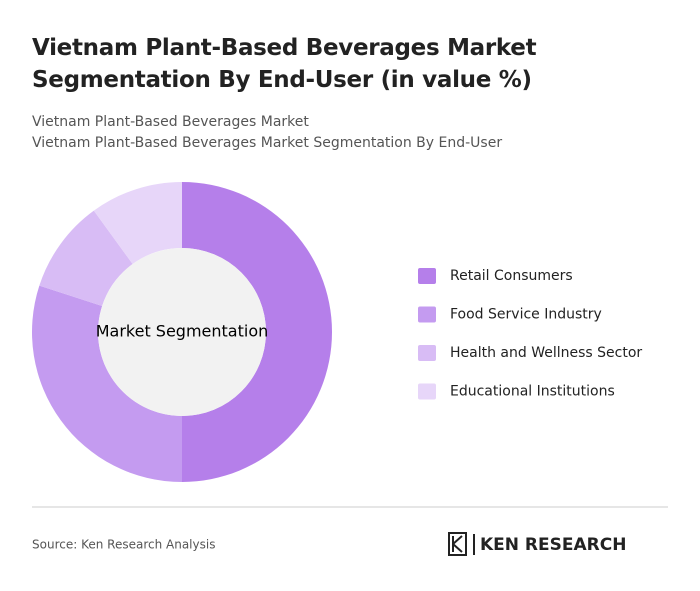  Describe the element at coordinates (546, 353) in the screenshot. I see `legend-label: Health and Wellness Sector` at that location.